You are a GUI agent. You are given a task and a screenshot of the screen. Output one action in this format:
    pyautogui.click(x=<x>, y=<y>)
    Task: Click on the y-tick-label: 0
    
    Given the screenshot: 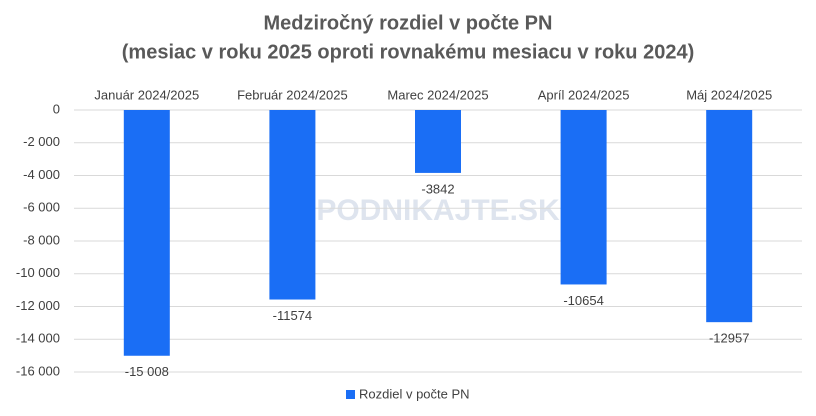 What is the action you would take?
    pyautogui.click(x=56, y=108)
    